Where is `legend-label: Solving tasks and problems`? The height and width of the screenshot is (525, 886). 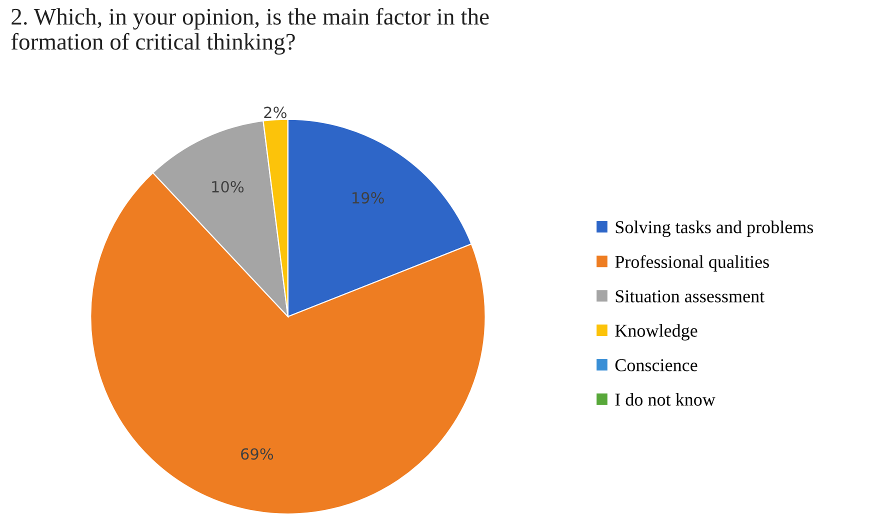 legend-label: Solving tasks and problems is located at coordinates (715, 229).